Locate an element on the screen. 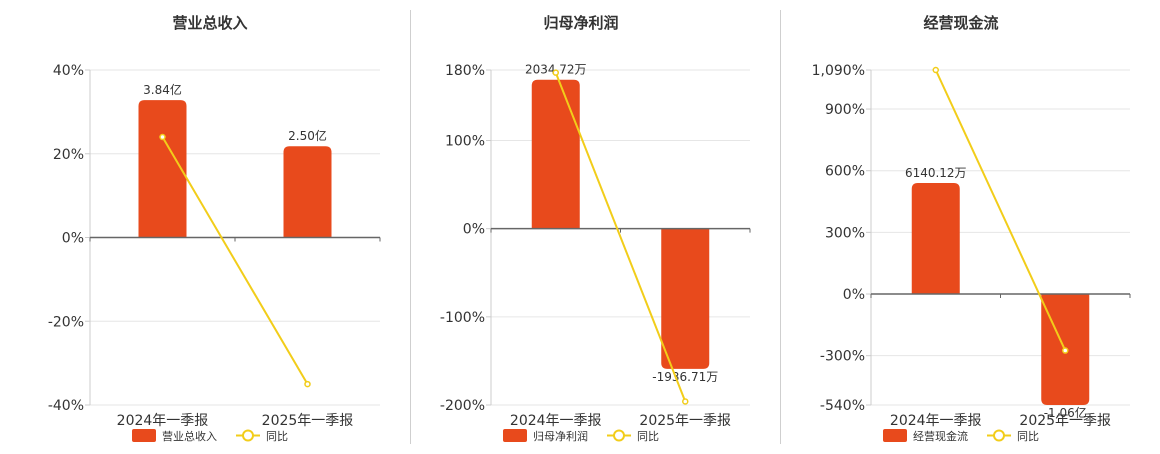 This screenshot has width=1160, height=454. y-tick-label: 180% is located at coordinates (465, 71).